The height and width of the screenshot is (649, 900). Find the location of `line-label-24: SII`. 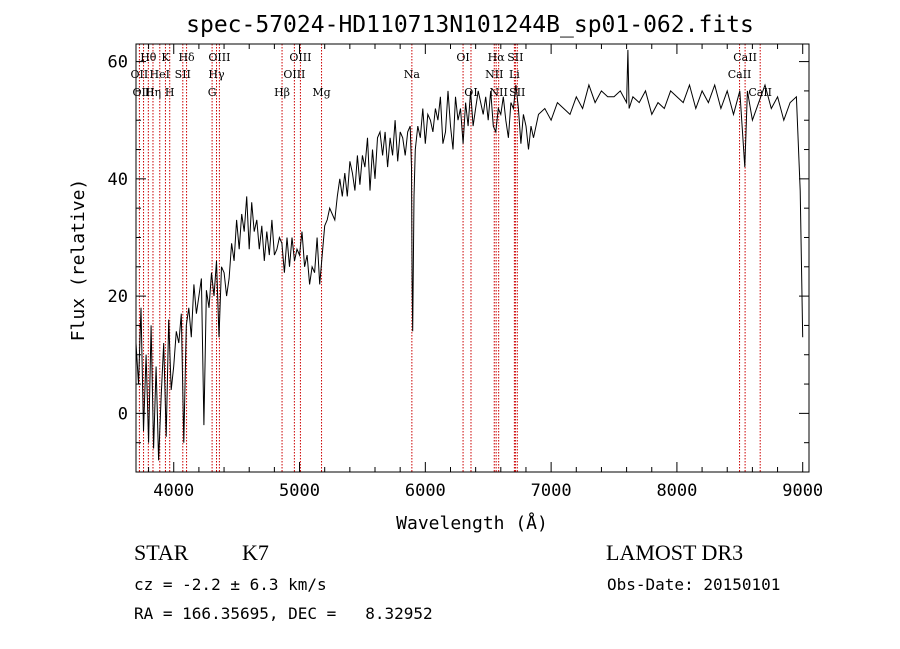

line-label-24: SII is located at coordinates (517, 92).